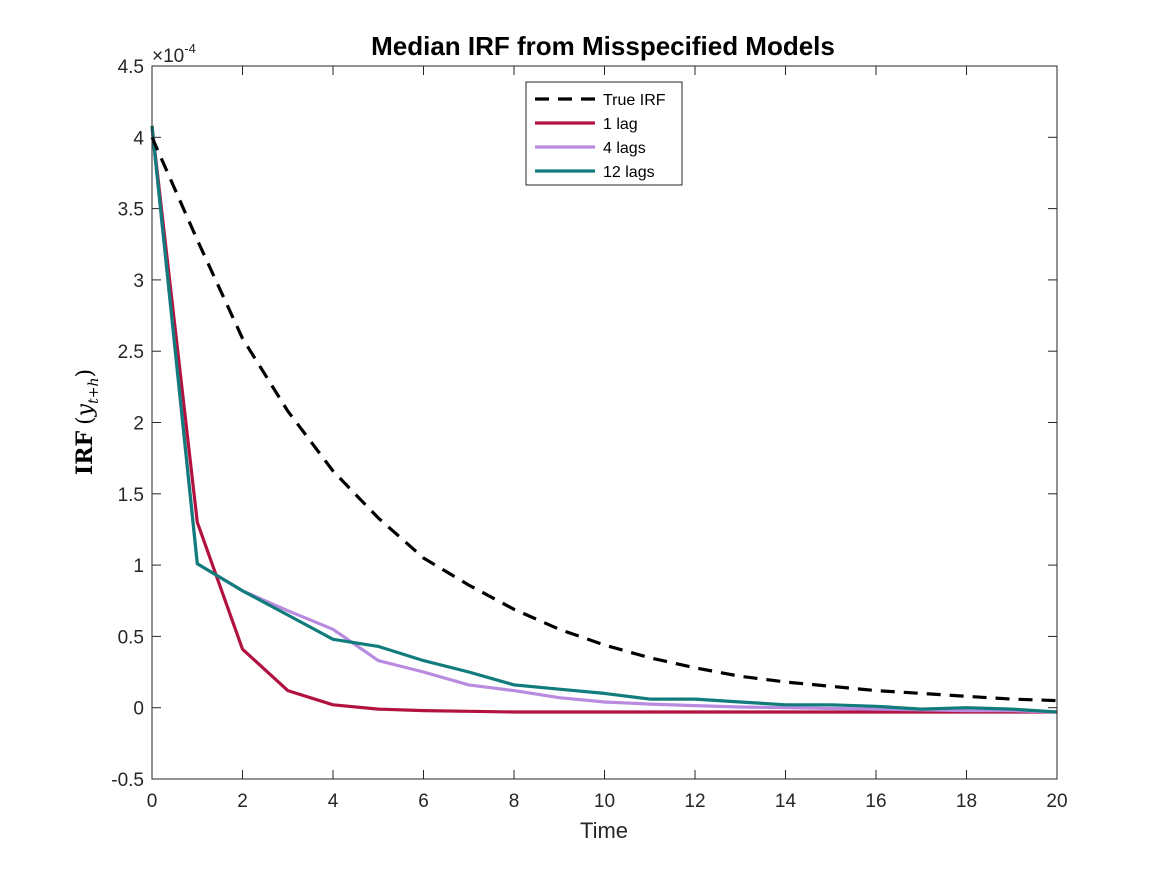 The width and height of the screenshot is (1167, 875). What do you see at coordinates (694, 801) in the screenshot?
I see `x-tick-label: 12` at bounding box center [694, 801].